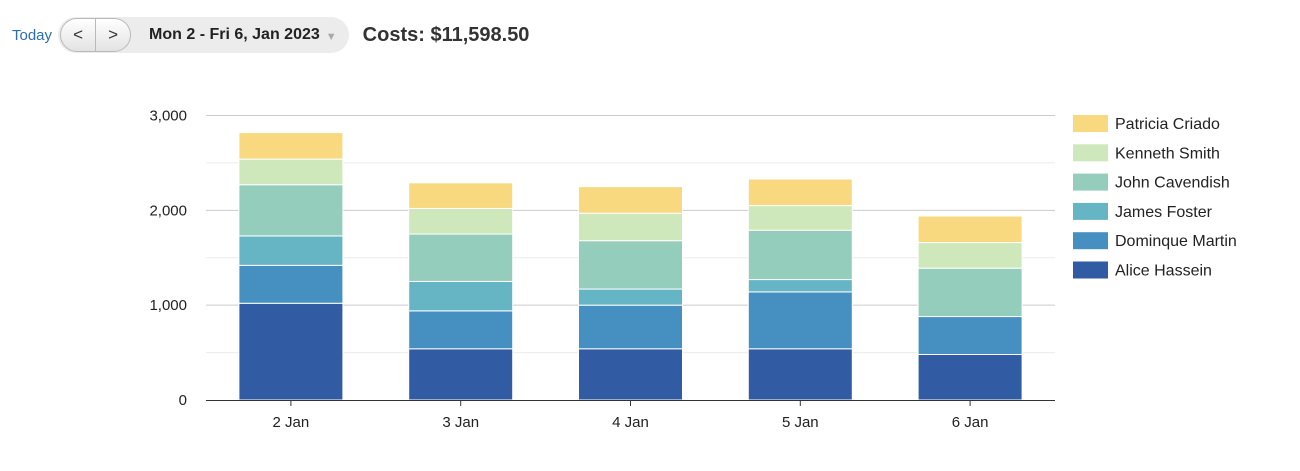 The image size is (1300, 471). I want to click on today-link: Today, so click(32, 35).